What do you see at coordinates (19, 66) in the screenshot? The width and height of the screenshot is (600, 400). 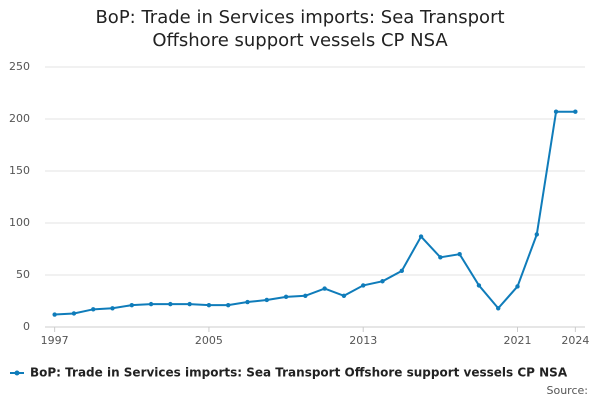 I see `y-tick-label: 250` at bounding box center [19, 66].